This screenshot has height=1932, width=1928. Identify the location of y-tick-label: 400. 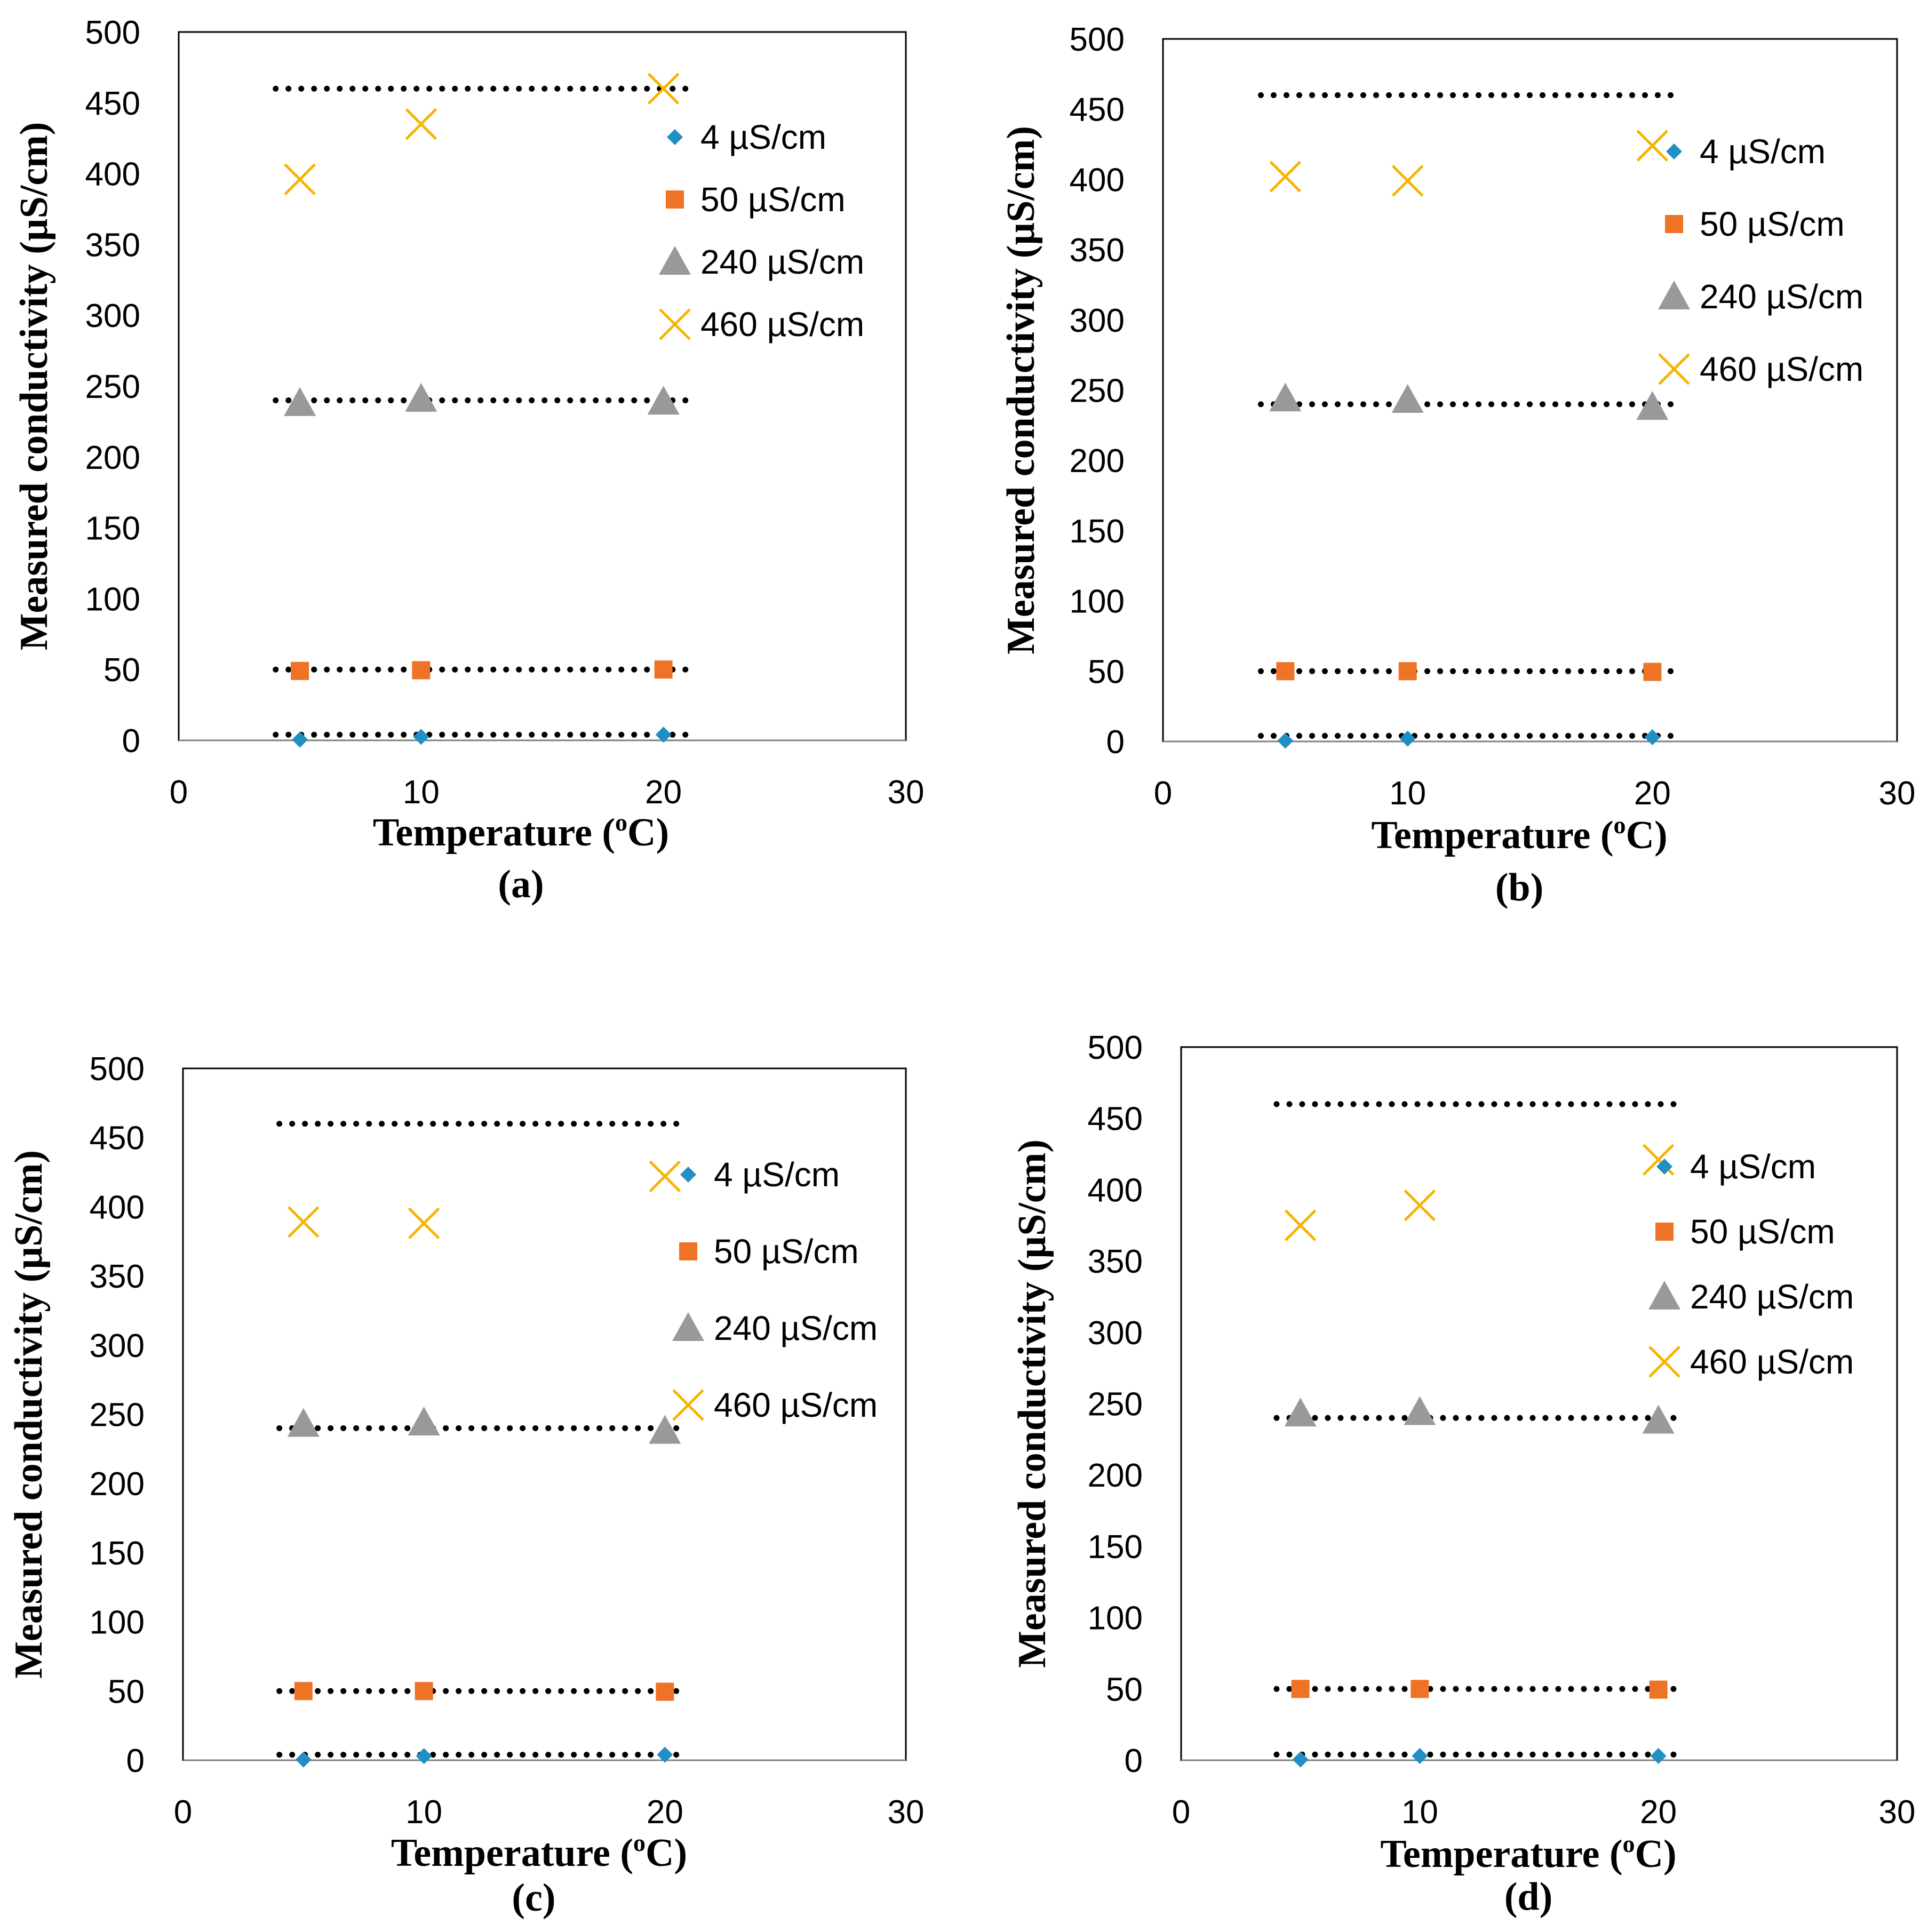
(1116, 1190).